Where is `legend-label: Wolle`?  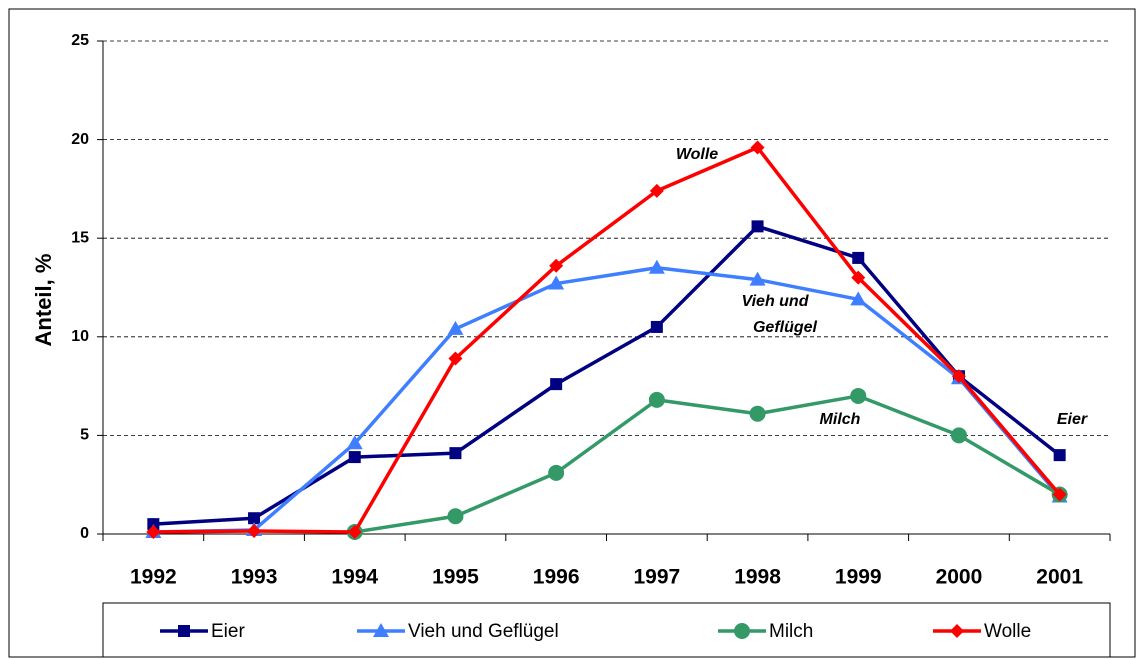
legend-label: Wolle is located at coordinates (1007, 631).